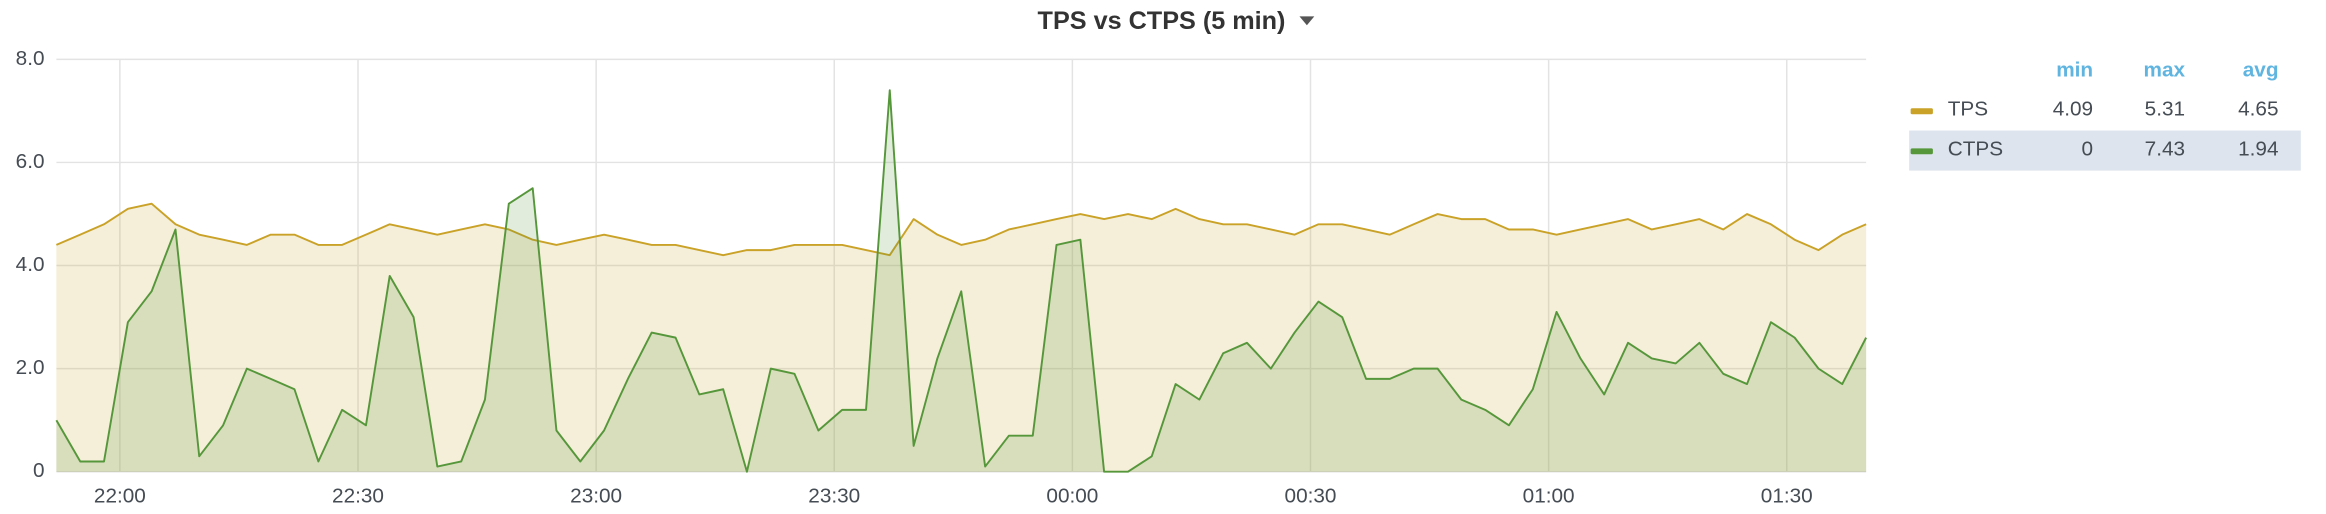  Describe the element at coordinates (2258, 108) in the screenshot. I see `legend-stat: 4.65` at that location.